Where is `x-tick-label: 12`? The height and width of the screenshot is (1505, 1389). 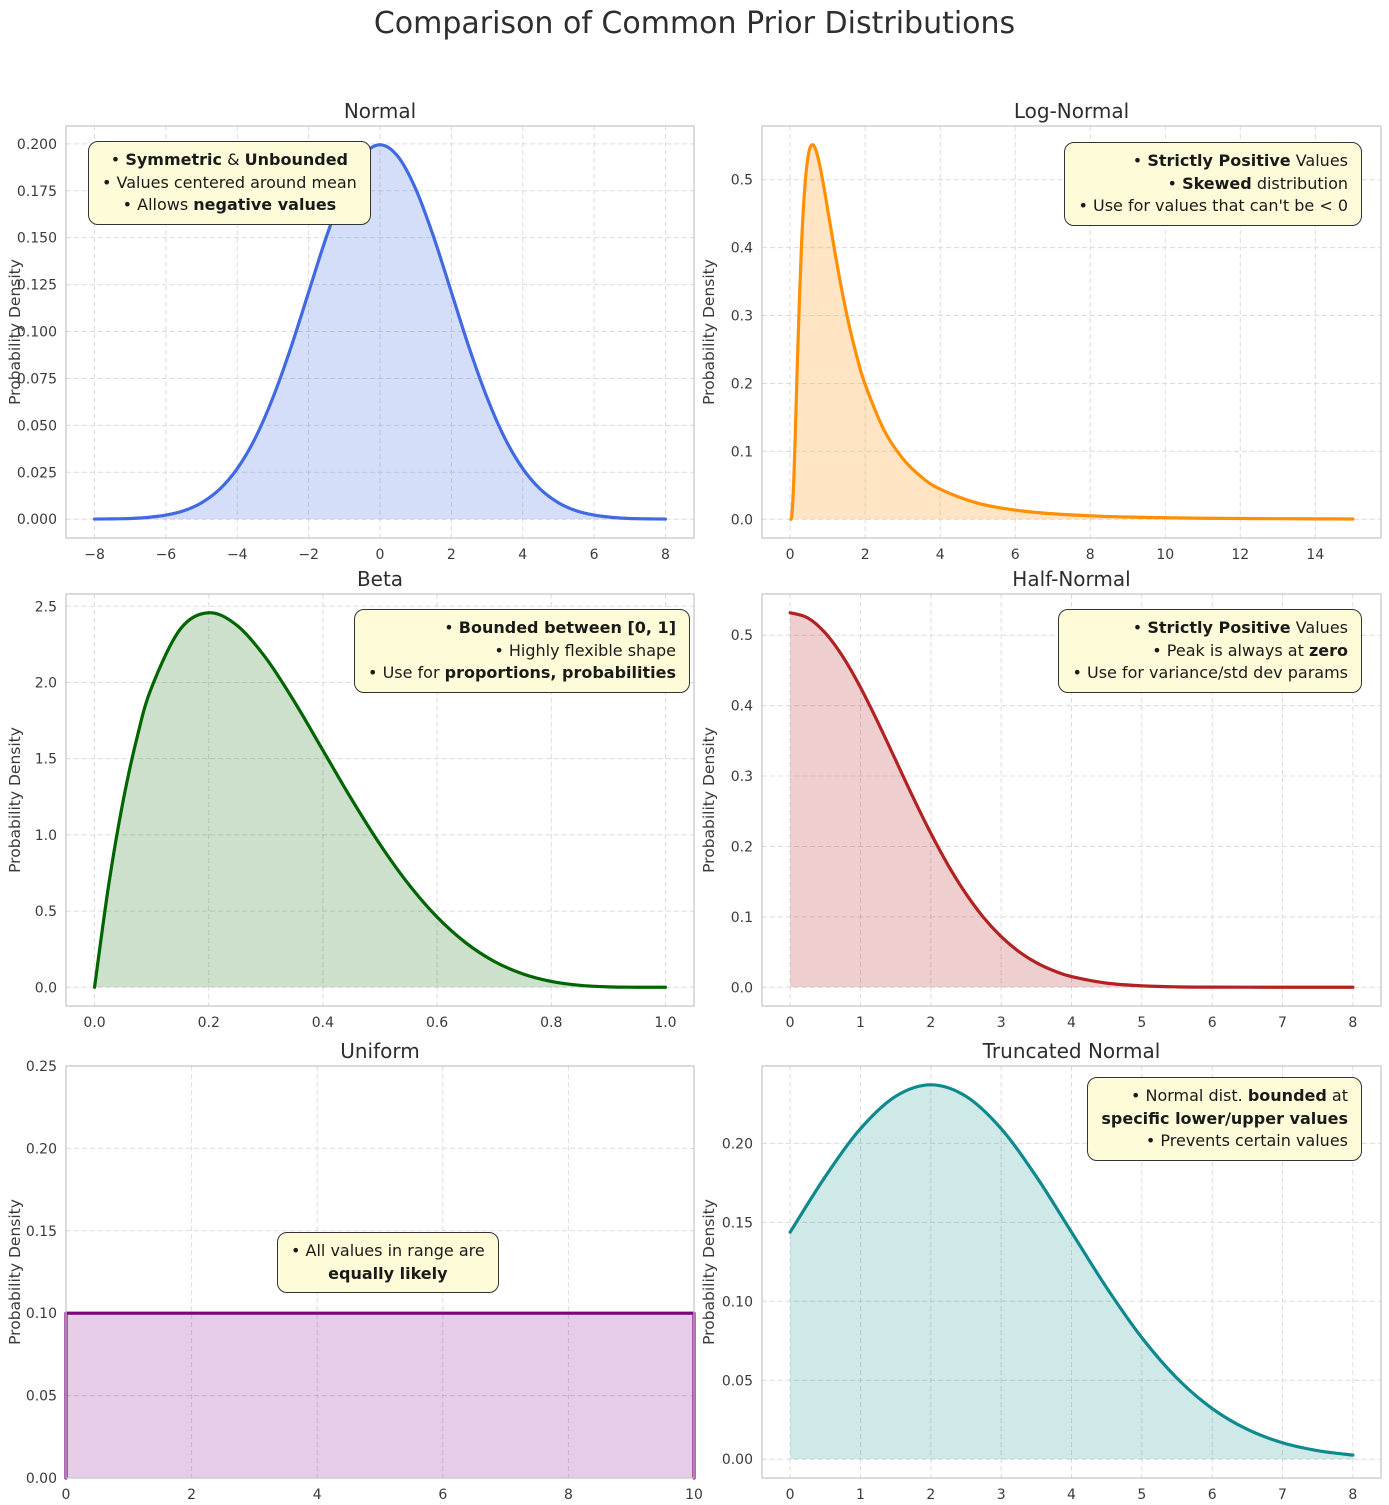
x-tick-label: 12 is located at coordinates (1240, 555).